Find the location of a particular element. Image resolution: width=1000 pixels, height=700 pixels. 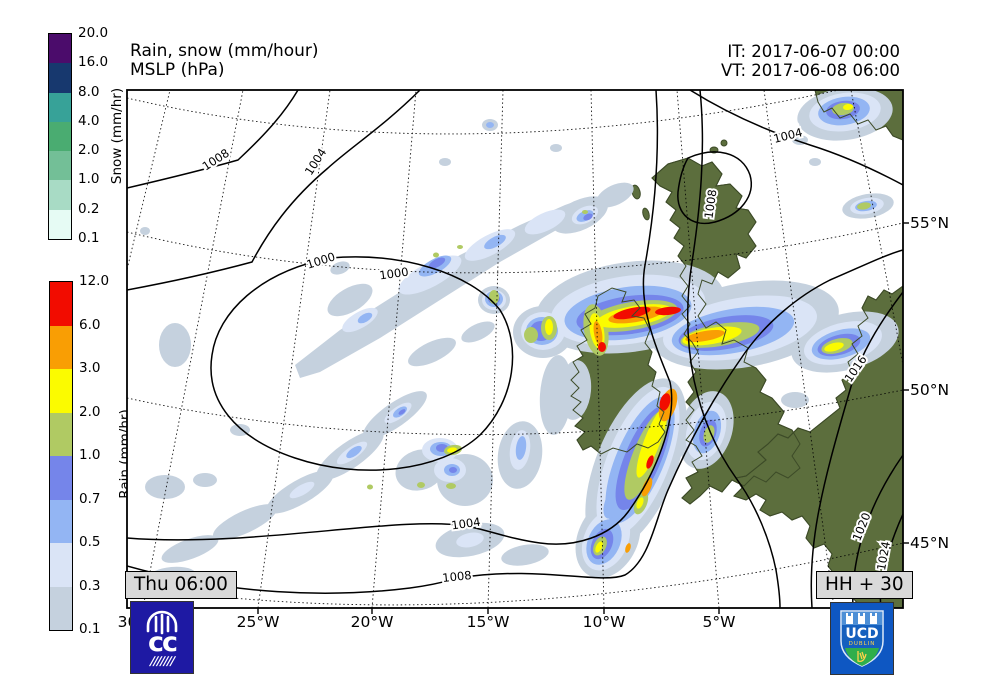

colorbar-tick-label: 8.0 is located at coordinates (89, 91).